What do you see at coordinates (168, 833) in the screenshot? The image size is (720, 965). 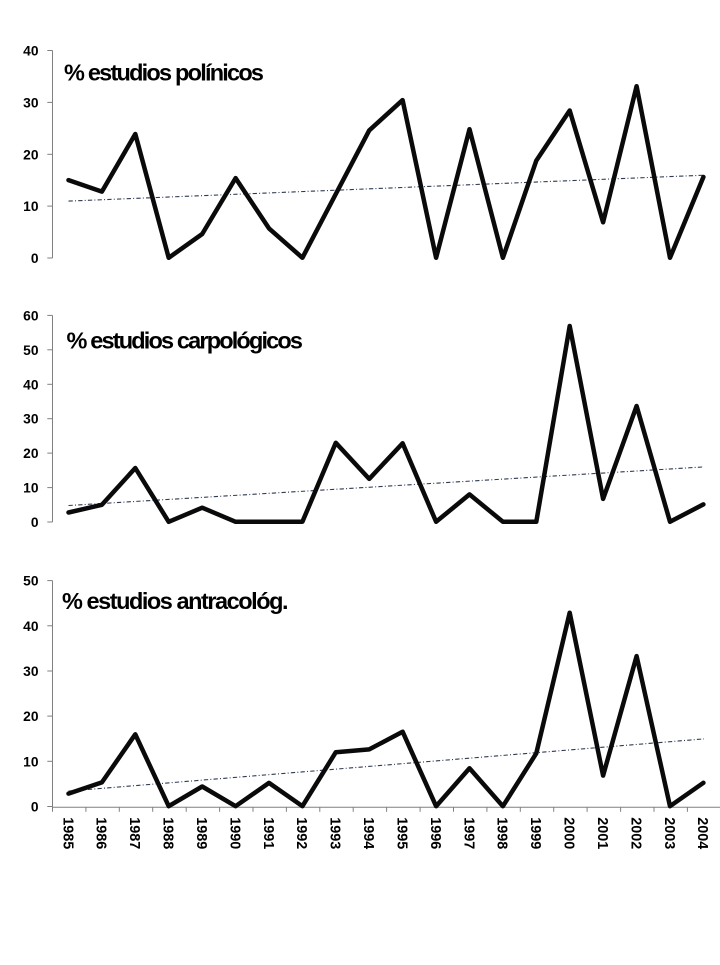 I see `svg-text: 1988` at bounding box center [168, 833].